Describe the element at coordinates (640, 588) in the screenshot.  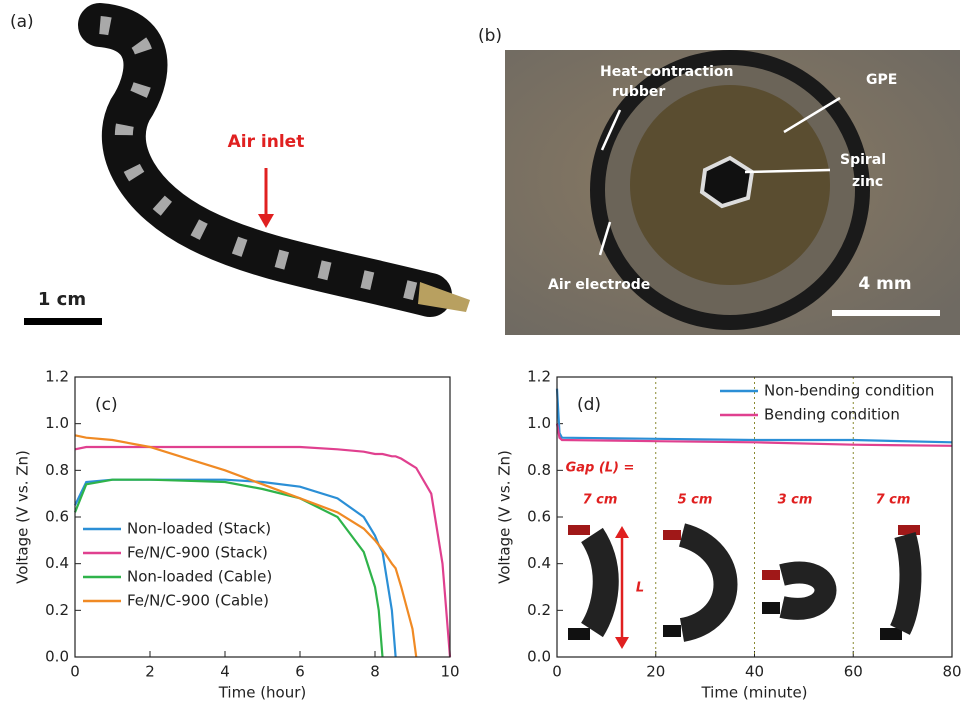
I see `annotation: L` at that location.